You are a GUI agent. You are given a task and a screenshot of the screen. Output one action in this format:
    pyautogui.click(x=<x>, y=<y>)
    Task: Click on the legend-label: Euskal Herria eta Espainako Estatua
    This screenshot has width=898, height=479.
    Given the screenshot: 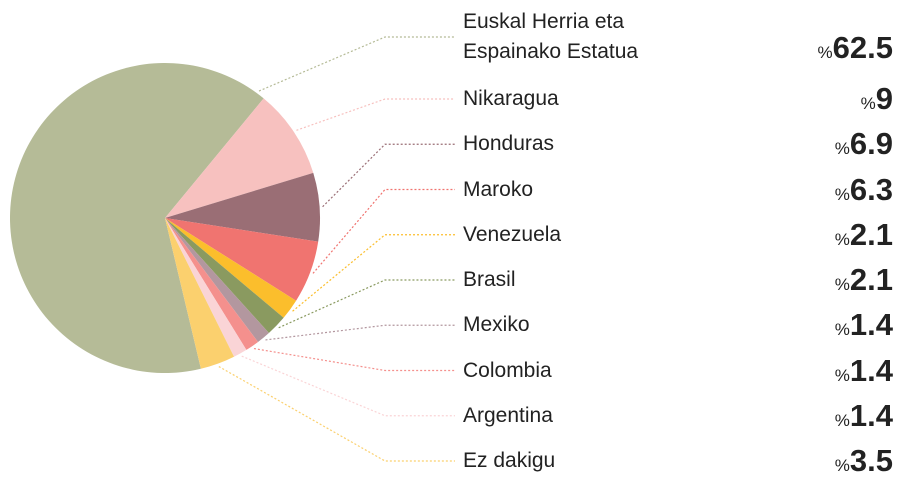 What is the action you would take?
    pyautogui.click(x=551, y=36)
    